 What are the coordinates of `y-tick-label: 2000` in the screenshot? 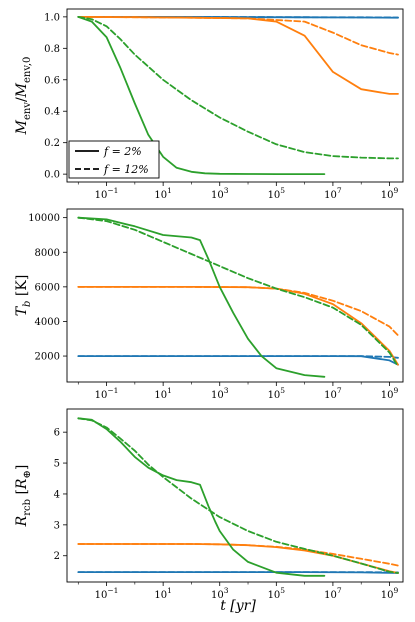 It's located at (47, 357).